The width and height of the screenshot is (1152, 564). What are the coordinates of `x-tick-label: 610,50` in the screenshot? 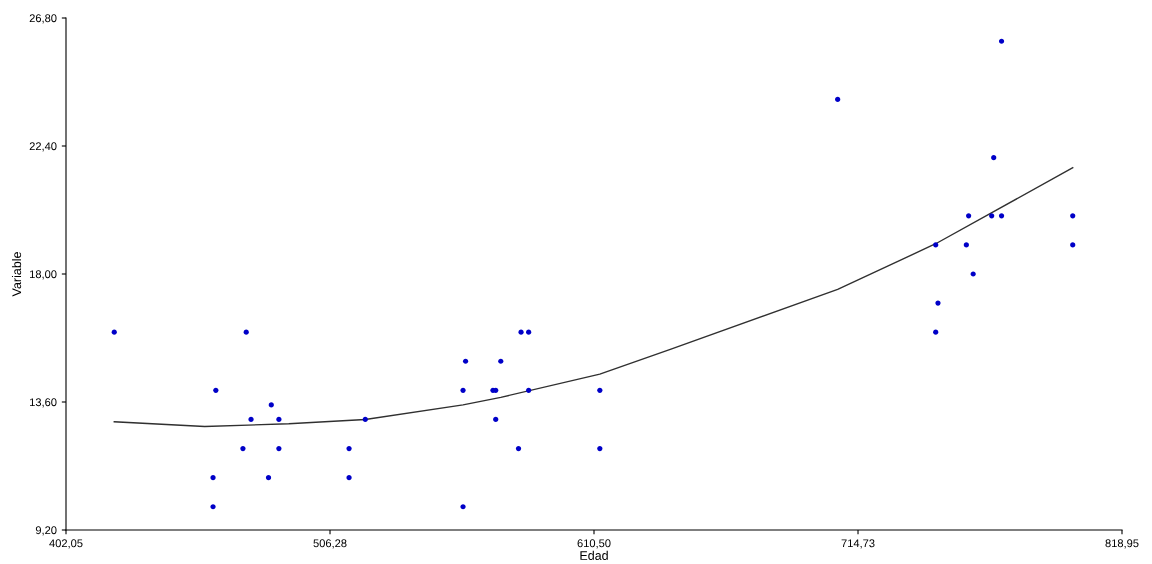 It's located at (594, 544).